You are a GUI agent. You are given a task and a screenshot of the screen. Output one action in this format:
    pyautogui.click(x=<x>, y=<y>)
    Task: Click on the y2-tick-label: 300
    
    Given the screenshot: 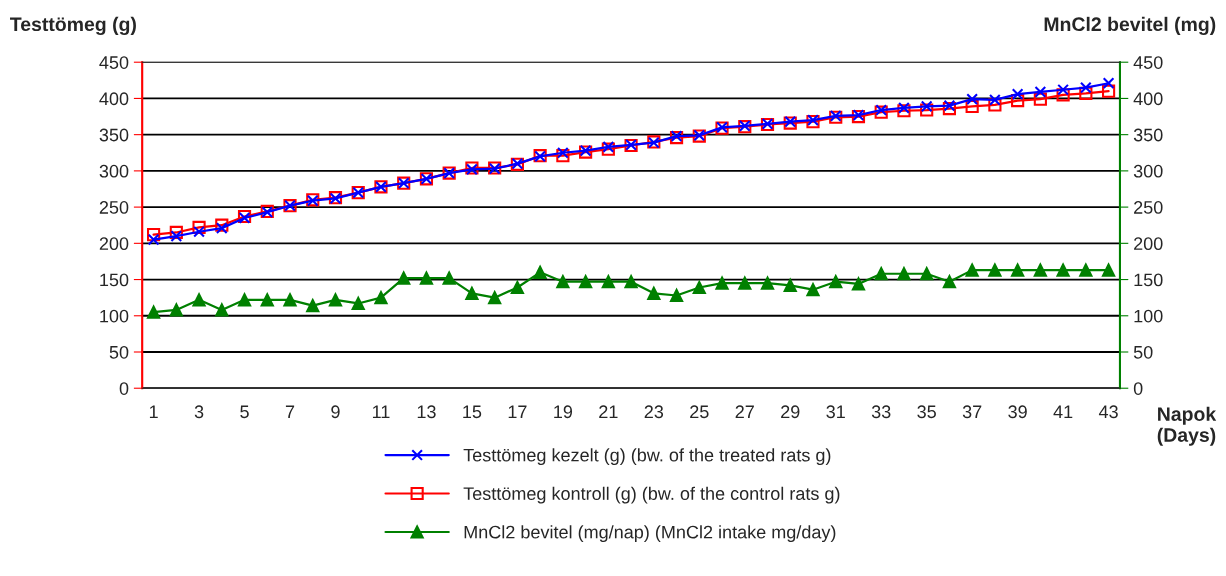 What is the action you would take?
    pyautogui.click(x=1148, y=171)
    